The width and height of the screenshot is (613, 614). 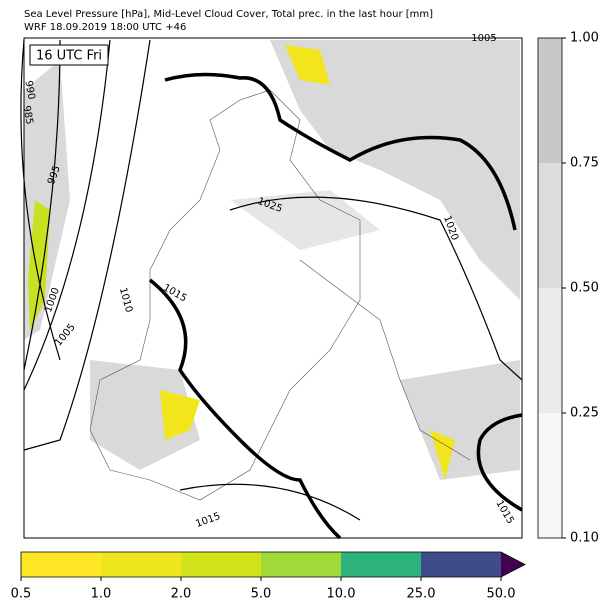 What do you see at coordinates (501, 594) in the screenshot?
I see `tick-label: 50.0` at bounding box center [501, 594].